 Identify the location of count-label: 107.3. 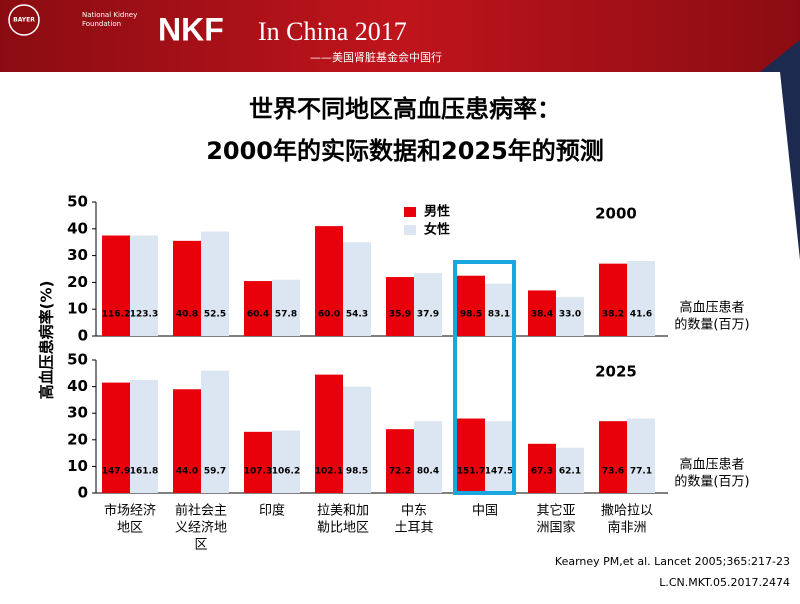
(258, 472).